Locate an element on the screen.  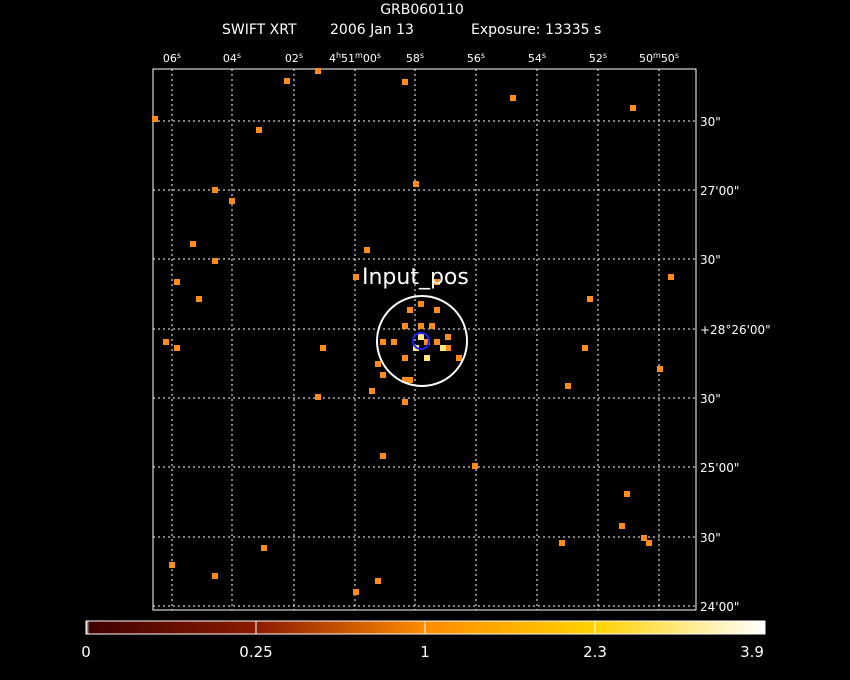
ra-tick-label: 50m50s is located at coordinates (659, 58).